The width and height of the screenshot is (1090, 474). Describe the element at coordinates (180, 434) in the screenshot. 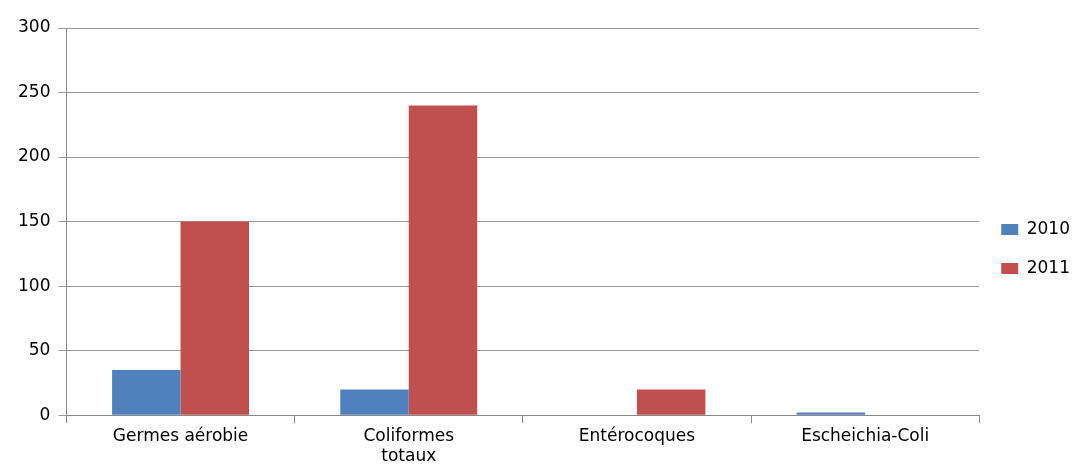

I see `x-tick-label: Germes aérobie` at that location.